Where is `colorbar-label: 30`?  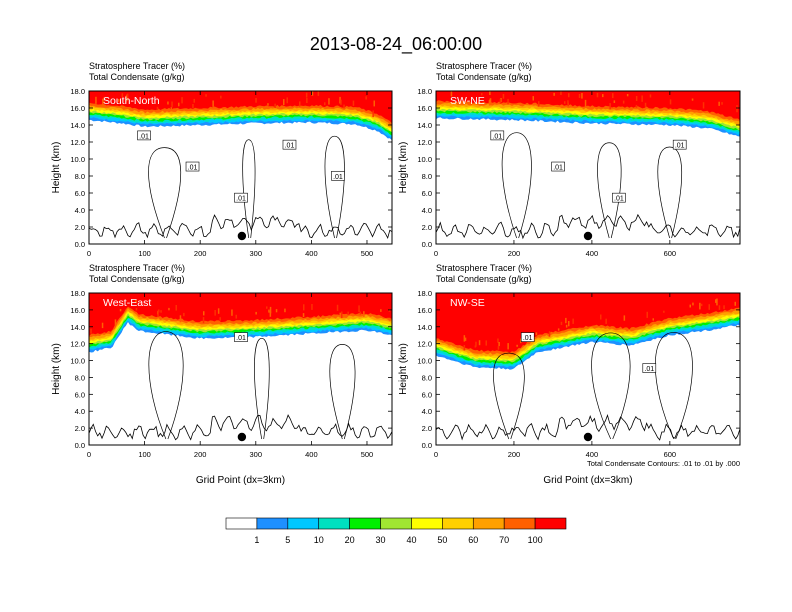
colorbar-label: 30 is located at coordinates (381, 540).